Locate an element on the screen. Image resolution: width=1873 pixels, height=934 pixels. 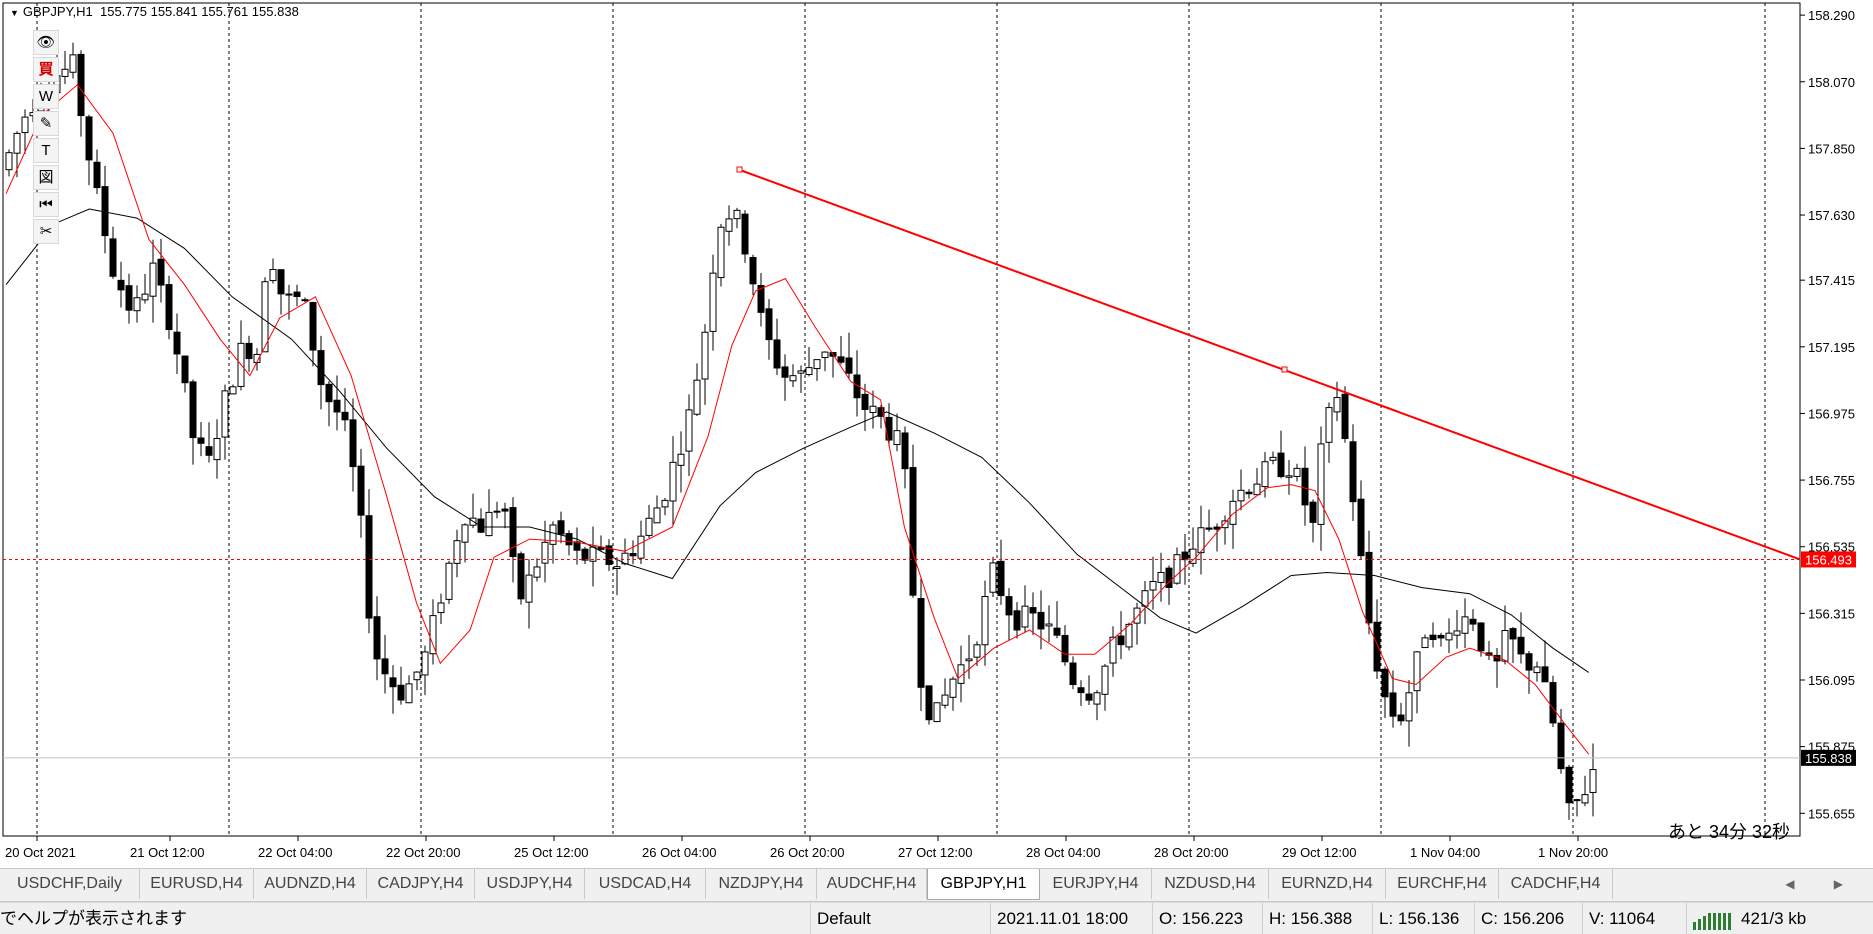
y-tick-label: 155.655 is located at coordinates (1831, 813).